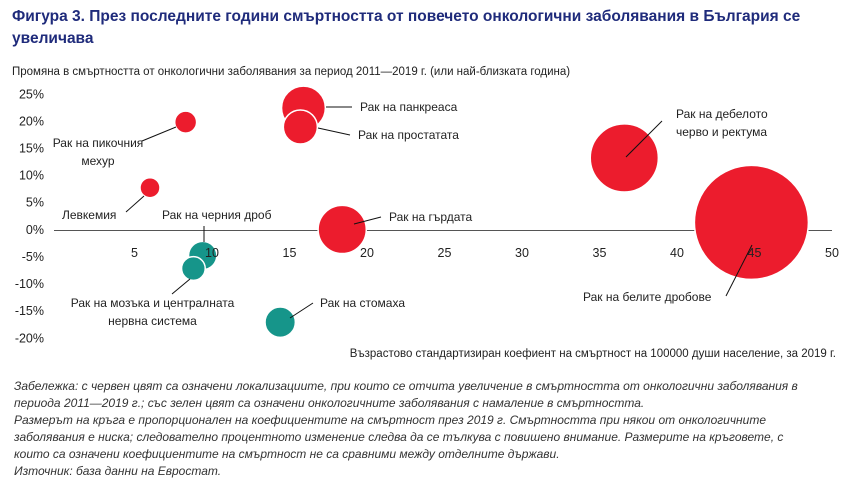 This screenshot has width=856, height=483. I want to click on x-tick-label: 35, so click(600, 253).